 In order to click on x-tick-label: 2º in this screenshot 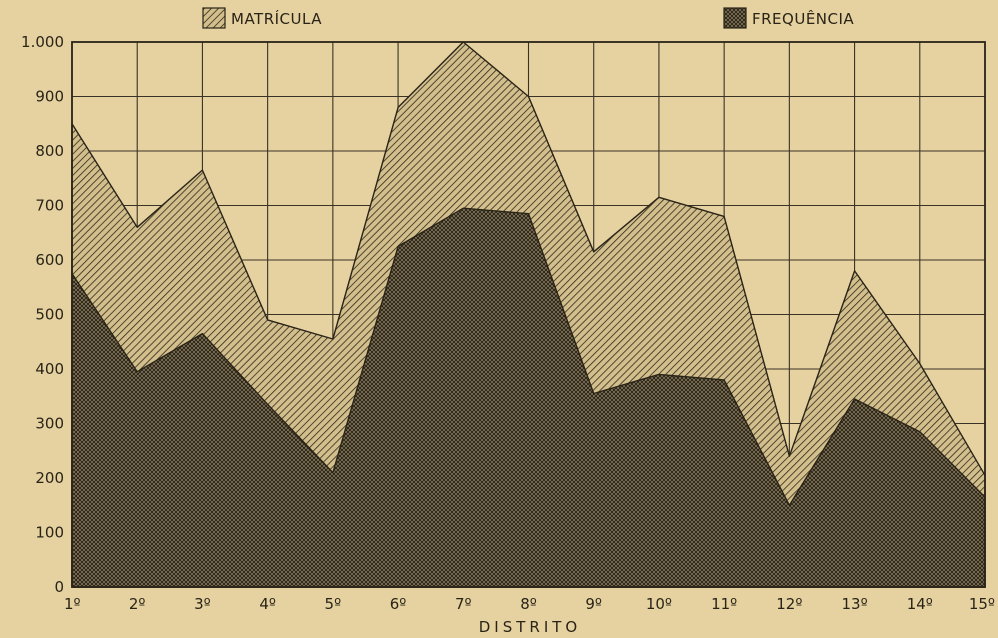, I will do `click(137, 604)`.